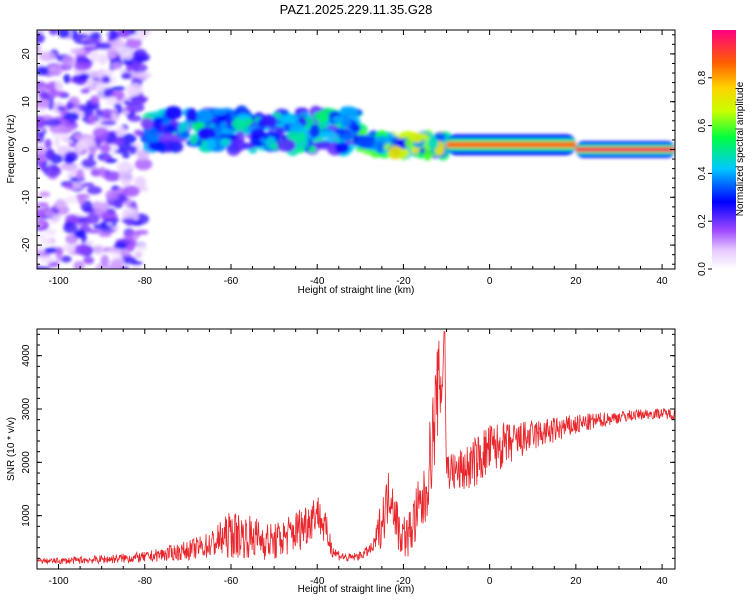 The height and width of the screenshot is (600, 750). What do you see at coordinates (702, 221) in the screenshot?
I see `colorbar-tick-label: 0.2` at bounding box center [702, 221].